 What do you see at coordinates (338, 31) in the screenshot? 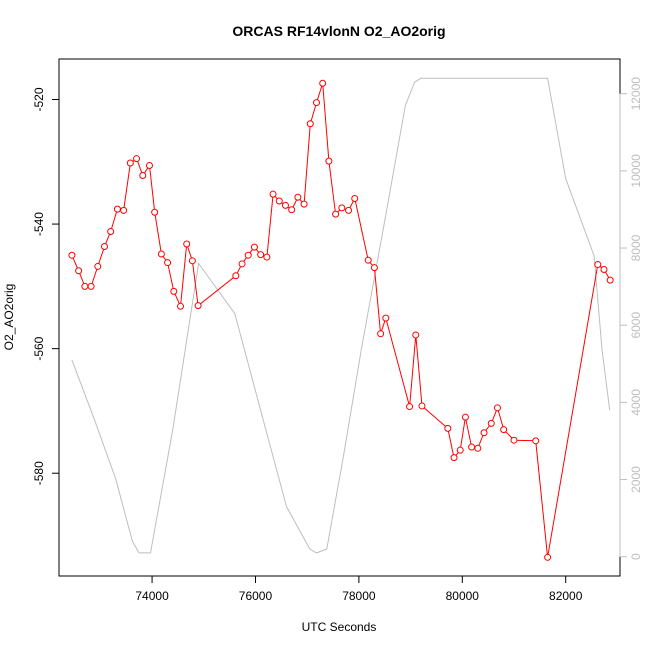
I see `chart-title: ORCAS RF14vlonN O2_AO2orig` at bounding box center [338, 31].